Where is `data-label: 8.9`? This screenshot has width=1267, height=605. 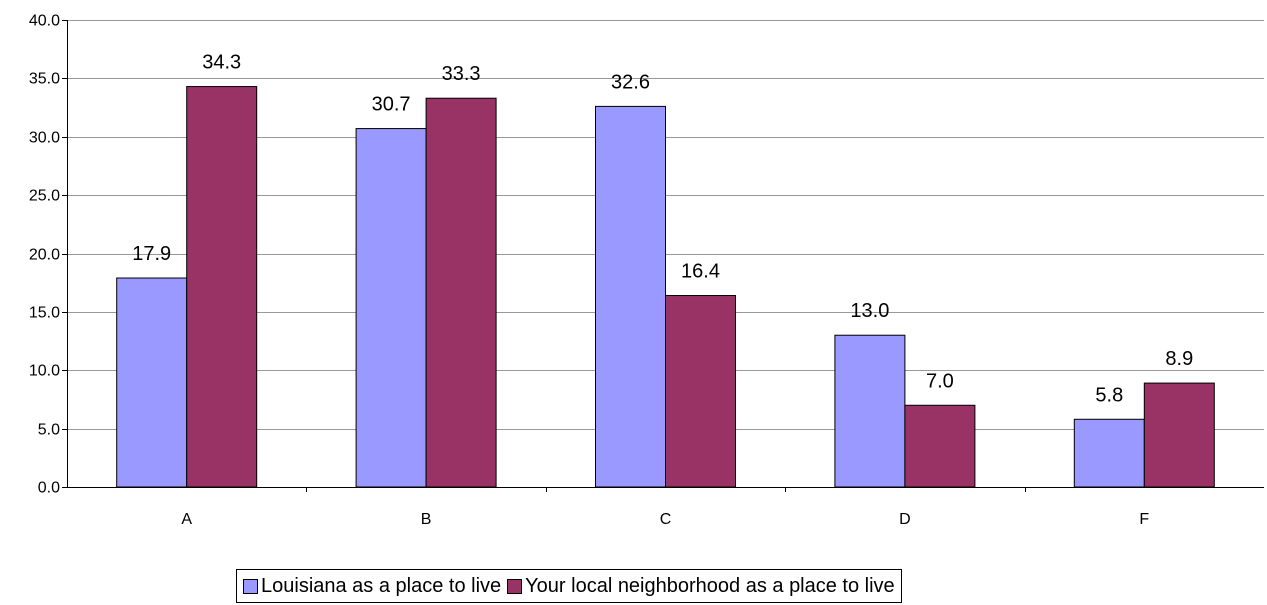 data-label: 8.9 is located at coordinates (1179, 359).